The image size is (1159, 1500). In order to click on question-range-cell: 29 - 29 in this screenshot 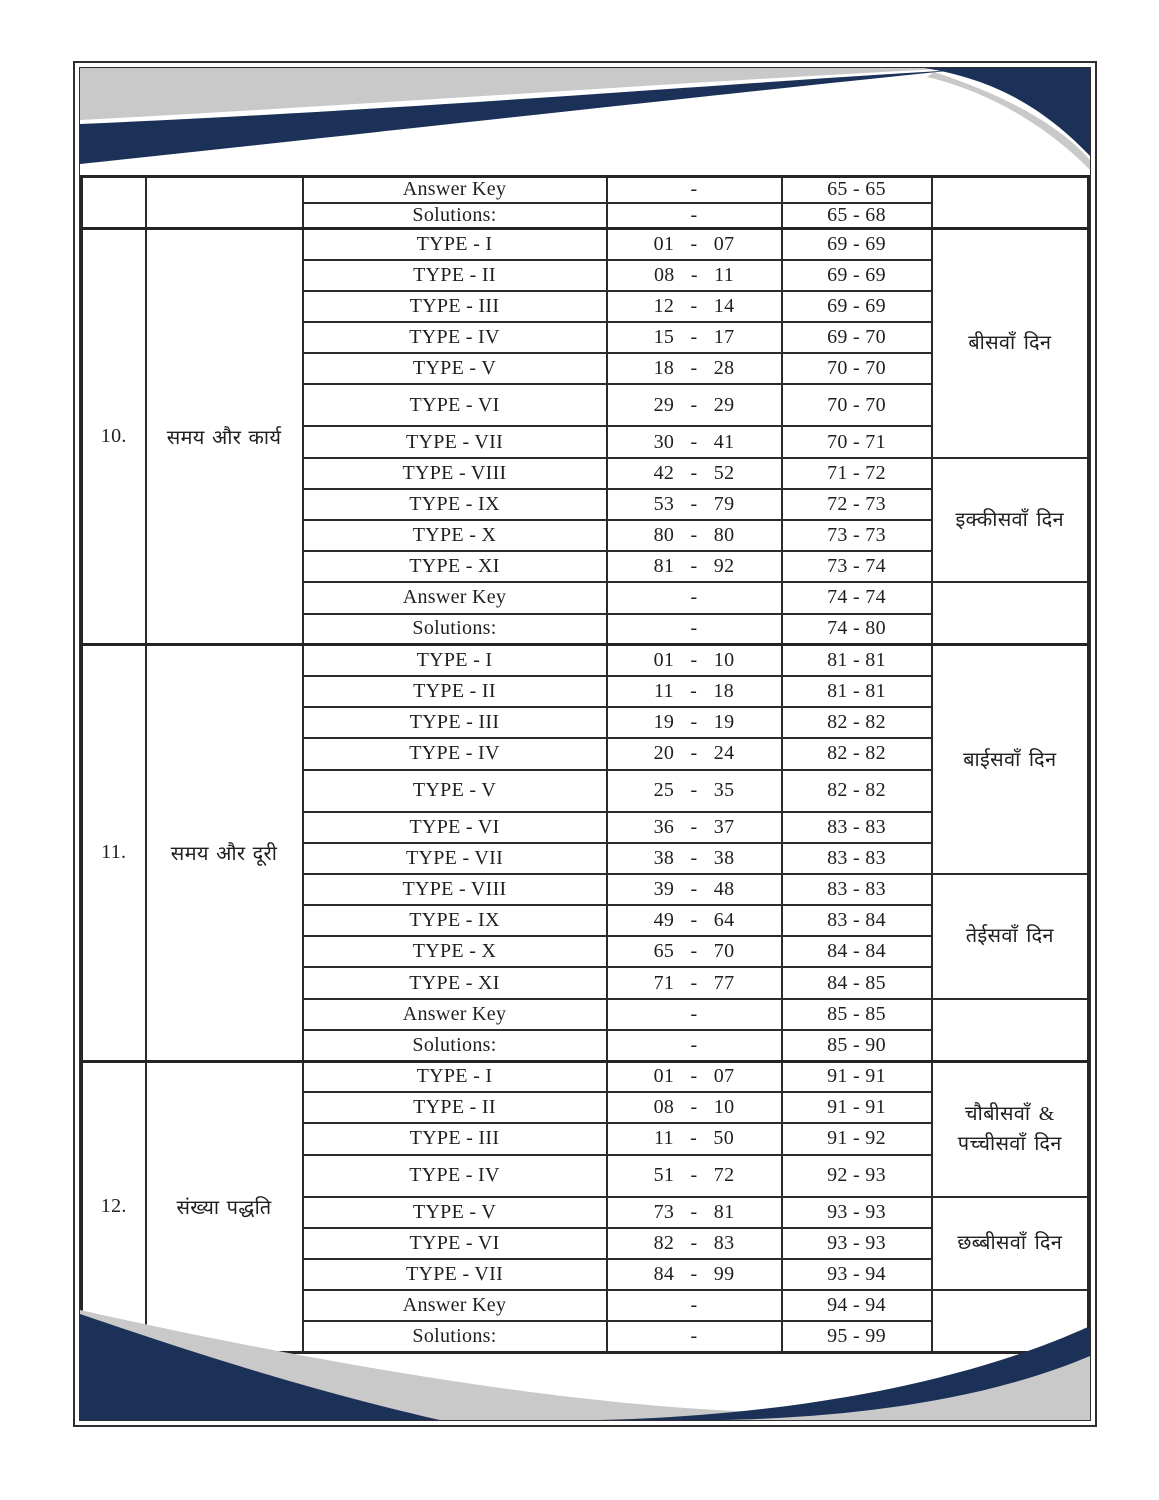, I will do `click(694, 405)`.